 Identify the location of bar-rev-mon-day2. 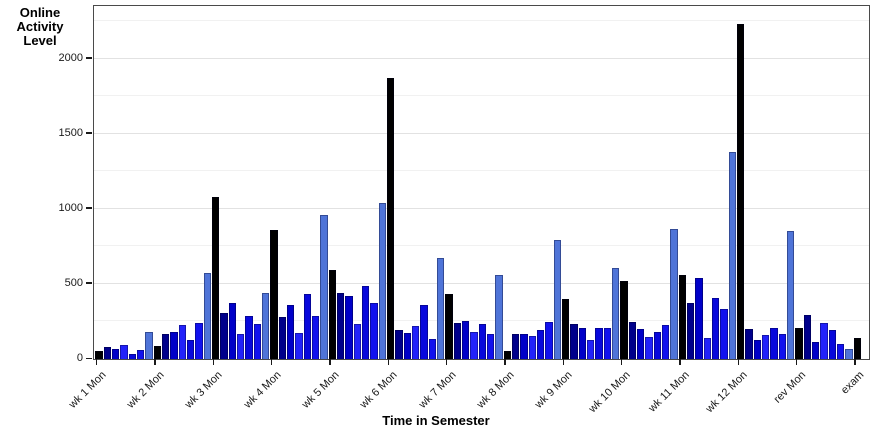
(807, 337).